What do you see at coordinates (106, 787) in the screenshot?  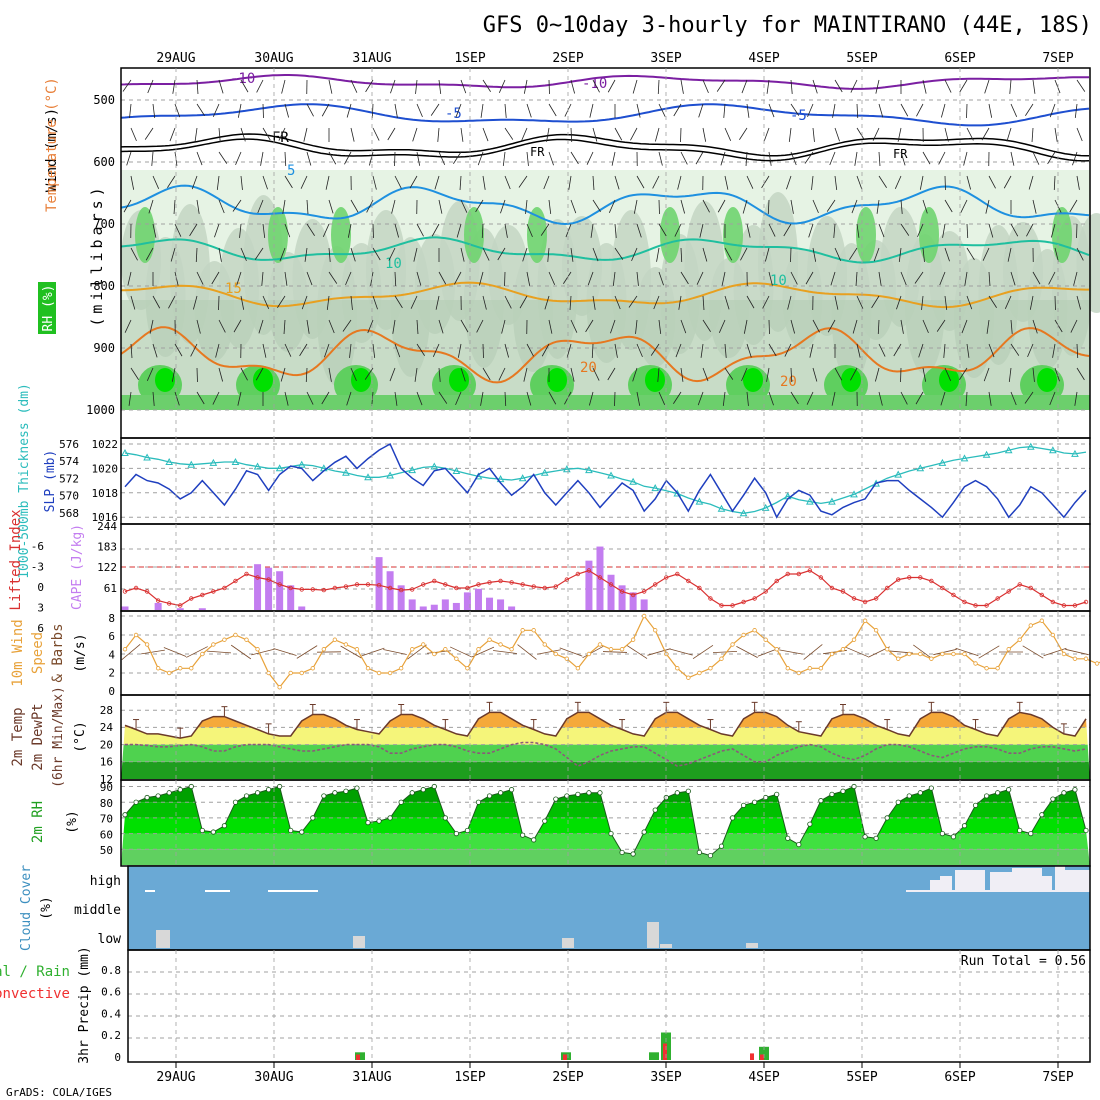 I see `rh-tick: 90` at bounding box center [106, 787].